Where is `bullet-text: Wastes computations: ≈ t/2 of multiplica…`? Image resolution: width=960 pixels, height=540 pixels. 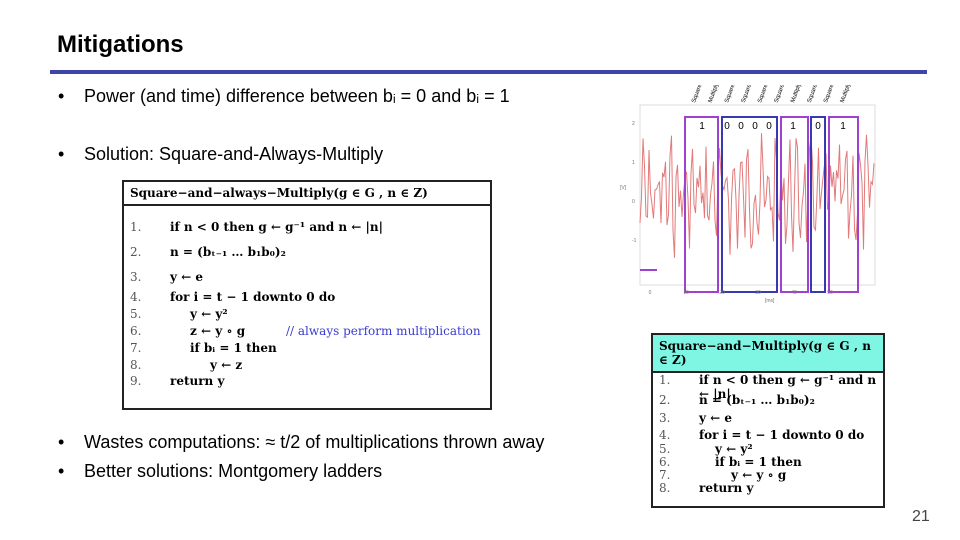 bullet-text: Wastes computations: ≈ t/2 of multiplica… is located at coordinates (314, 442).